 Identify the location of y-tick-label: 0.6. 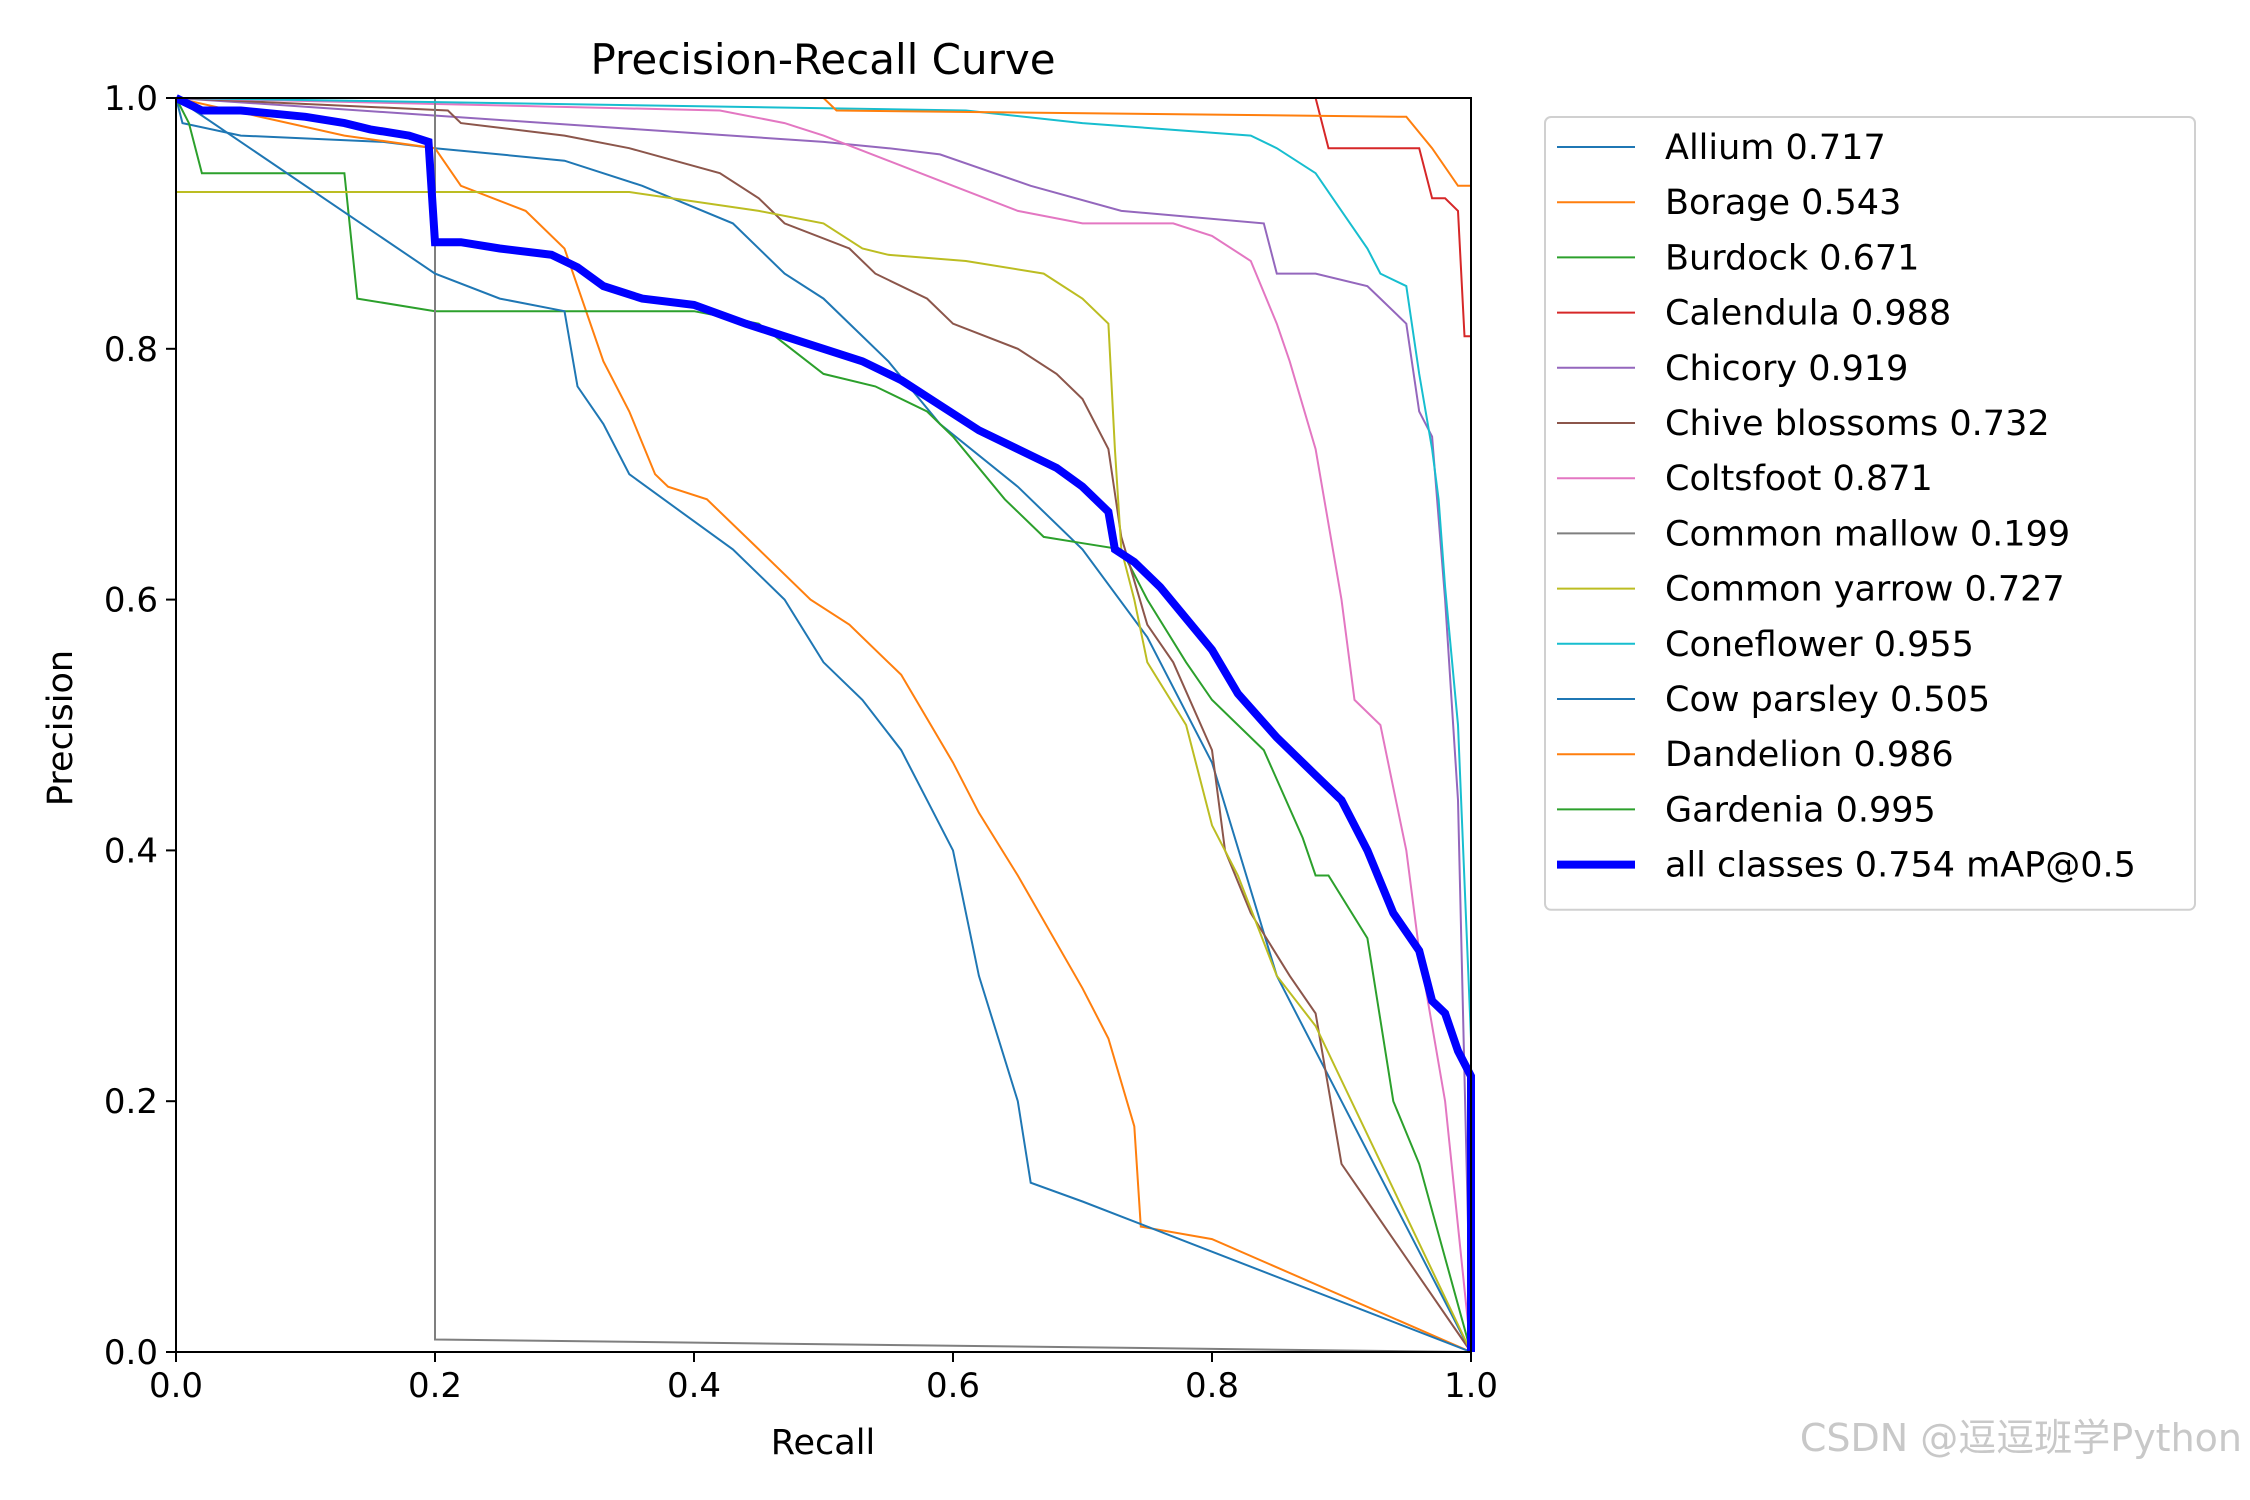
(131, 601).